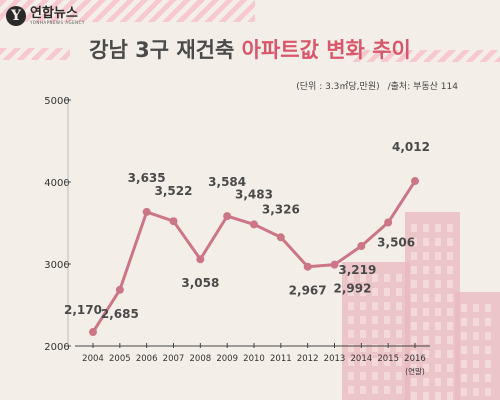 This screenshot has width=500, height=400. Describe the element at coordinates (254, 359) in the screenshot. I see `x-tick-label: 2010` at that location.